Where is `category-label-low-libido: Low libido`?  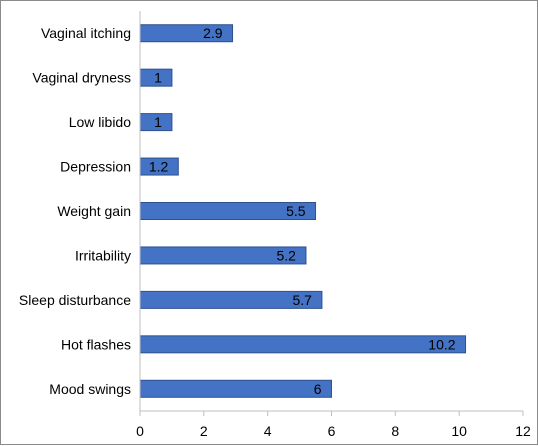
category-label-low-libido: Low libido is located at coordinates (100, 122).